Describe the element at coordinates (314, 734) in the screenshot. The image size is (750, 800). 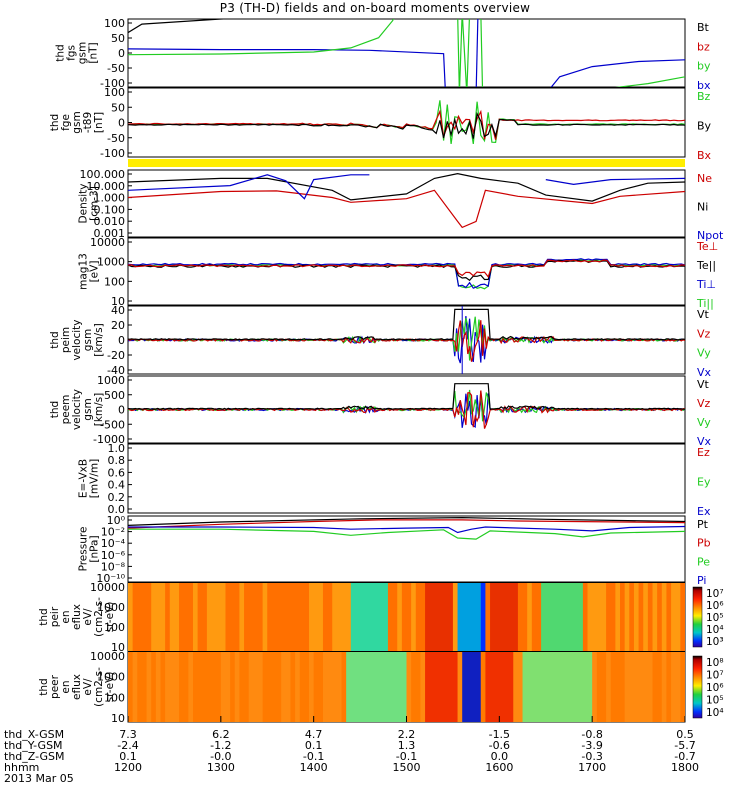
I see `position-row-value: 4.7` at that location.